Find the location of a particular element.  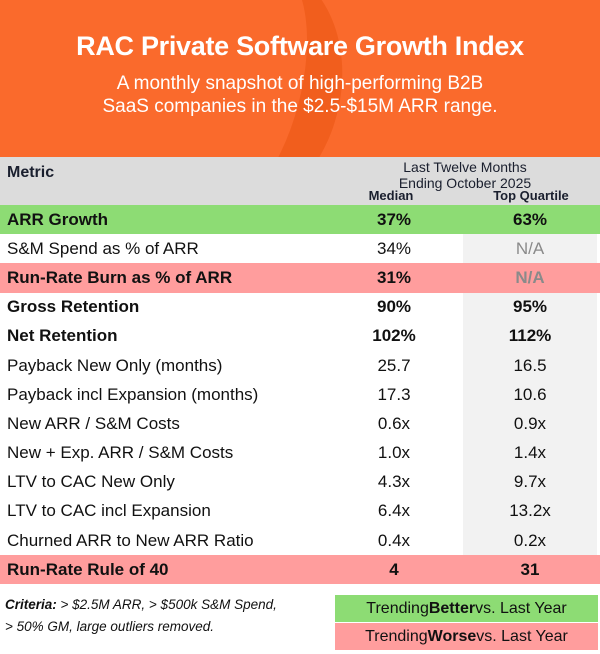

top-quartile-cell-text: 112% is located at coordinates (530, 336).